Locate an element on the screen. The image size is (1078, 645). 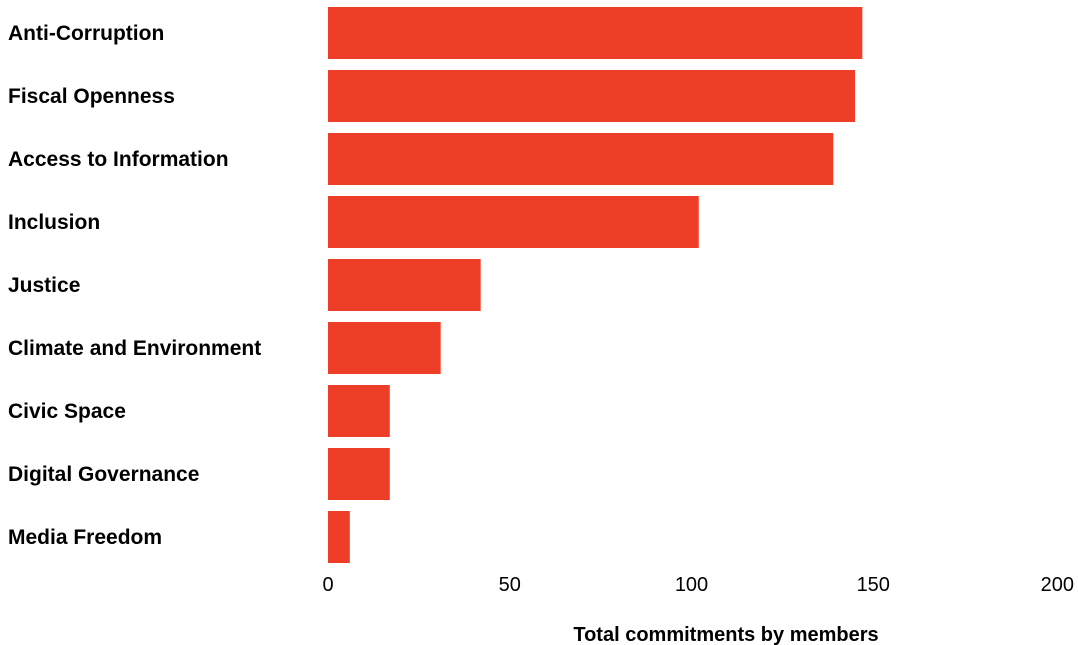
x-tick-label-150: 150 is located at coordinates (873, 585).